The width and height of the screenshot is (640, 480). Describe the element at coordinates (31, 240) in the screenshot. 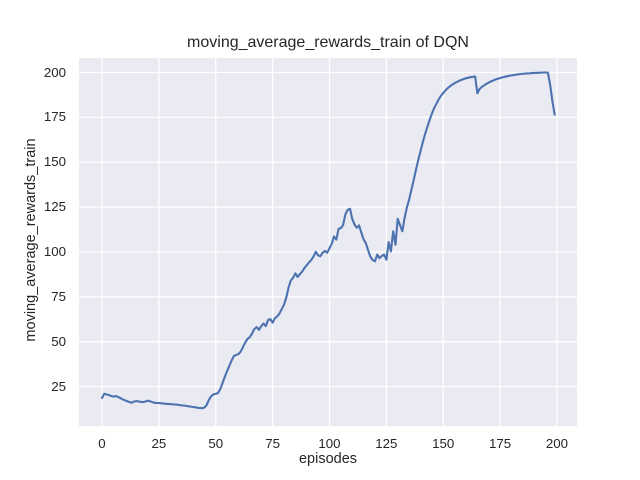

I see `y-axis-label: moving_average_rewards_train` at that location.